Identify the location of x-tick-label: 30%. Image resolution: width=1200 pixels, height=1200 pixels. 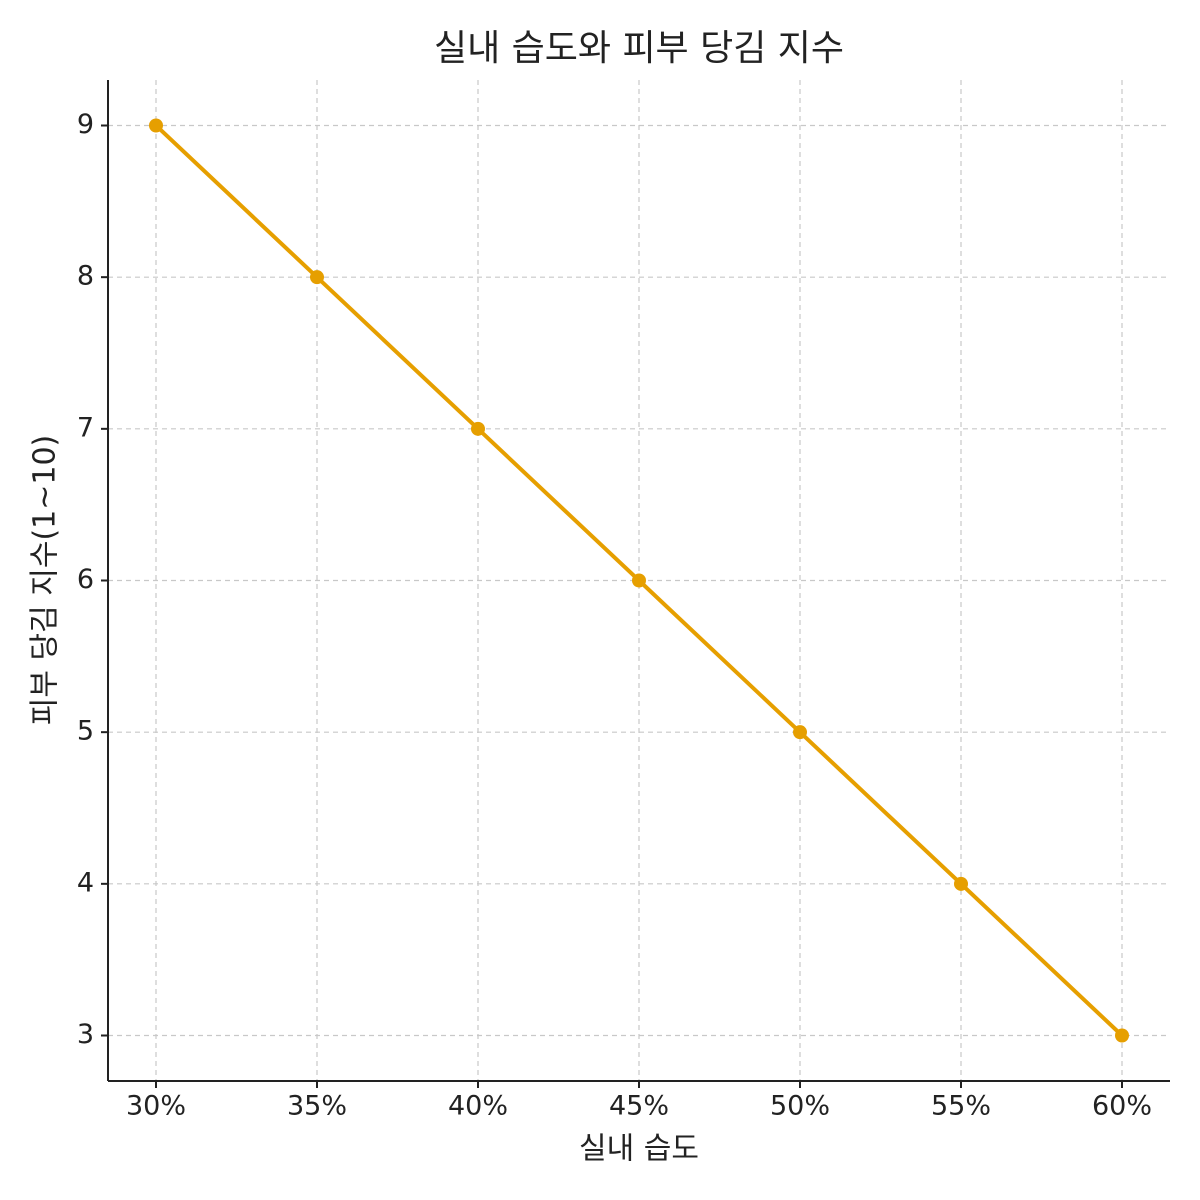
(156, 1106).